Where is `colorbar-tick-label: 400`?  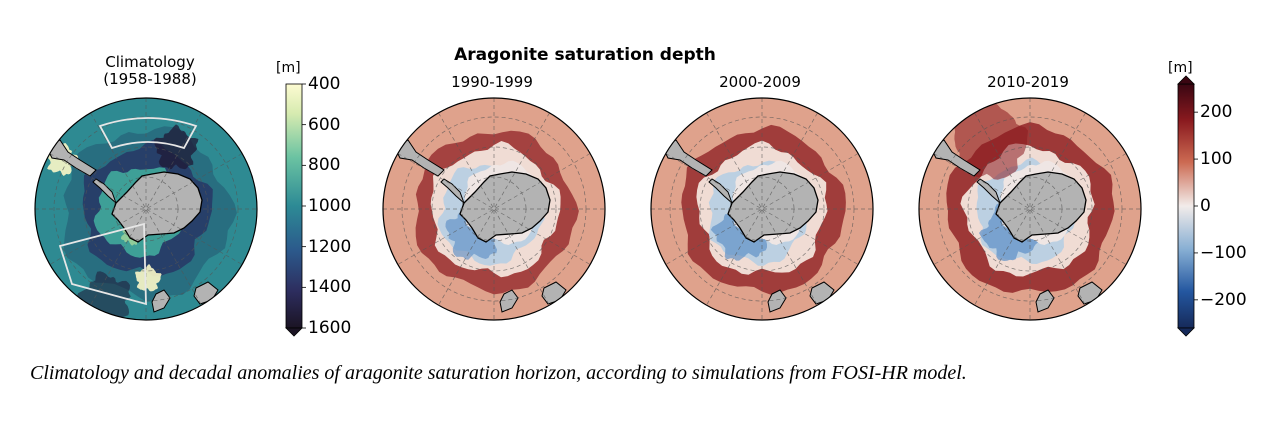 colorbar-tick-label: 400 is located at coordinates (324, 84).